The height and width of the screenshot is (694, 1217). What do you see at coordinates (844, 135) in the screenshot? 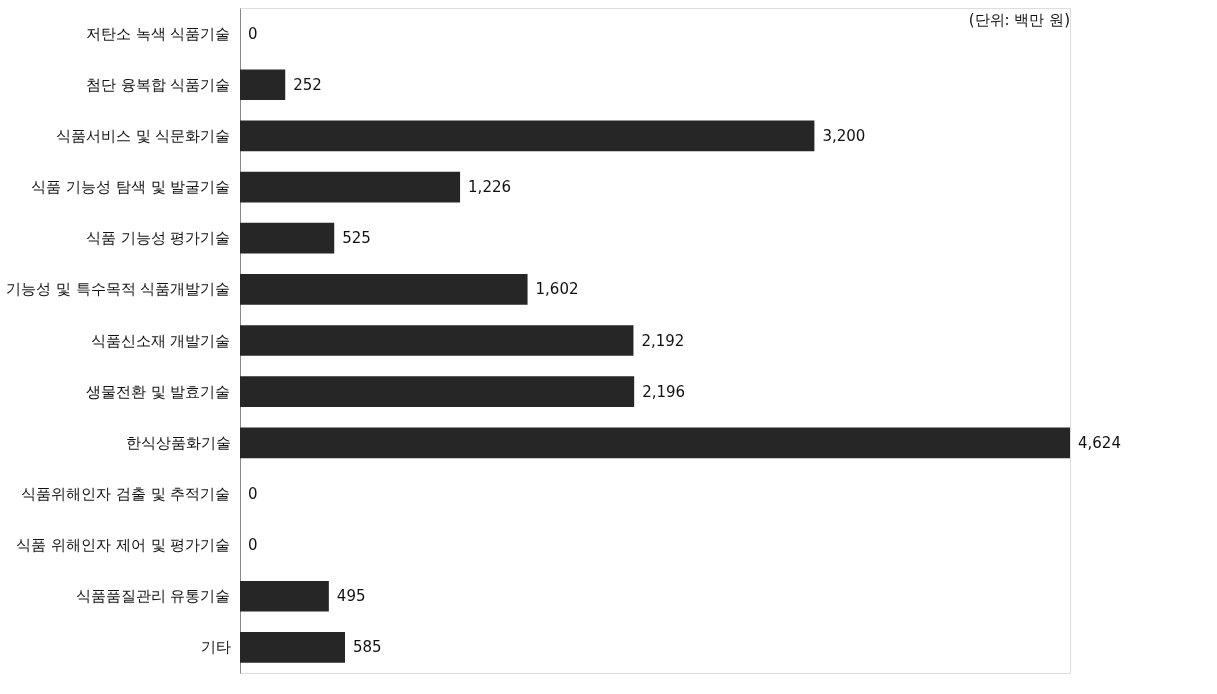
I see `data-label: 3,200` at bounding box center [844, 135].